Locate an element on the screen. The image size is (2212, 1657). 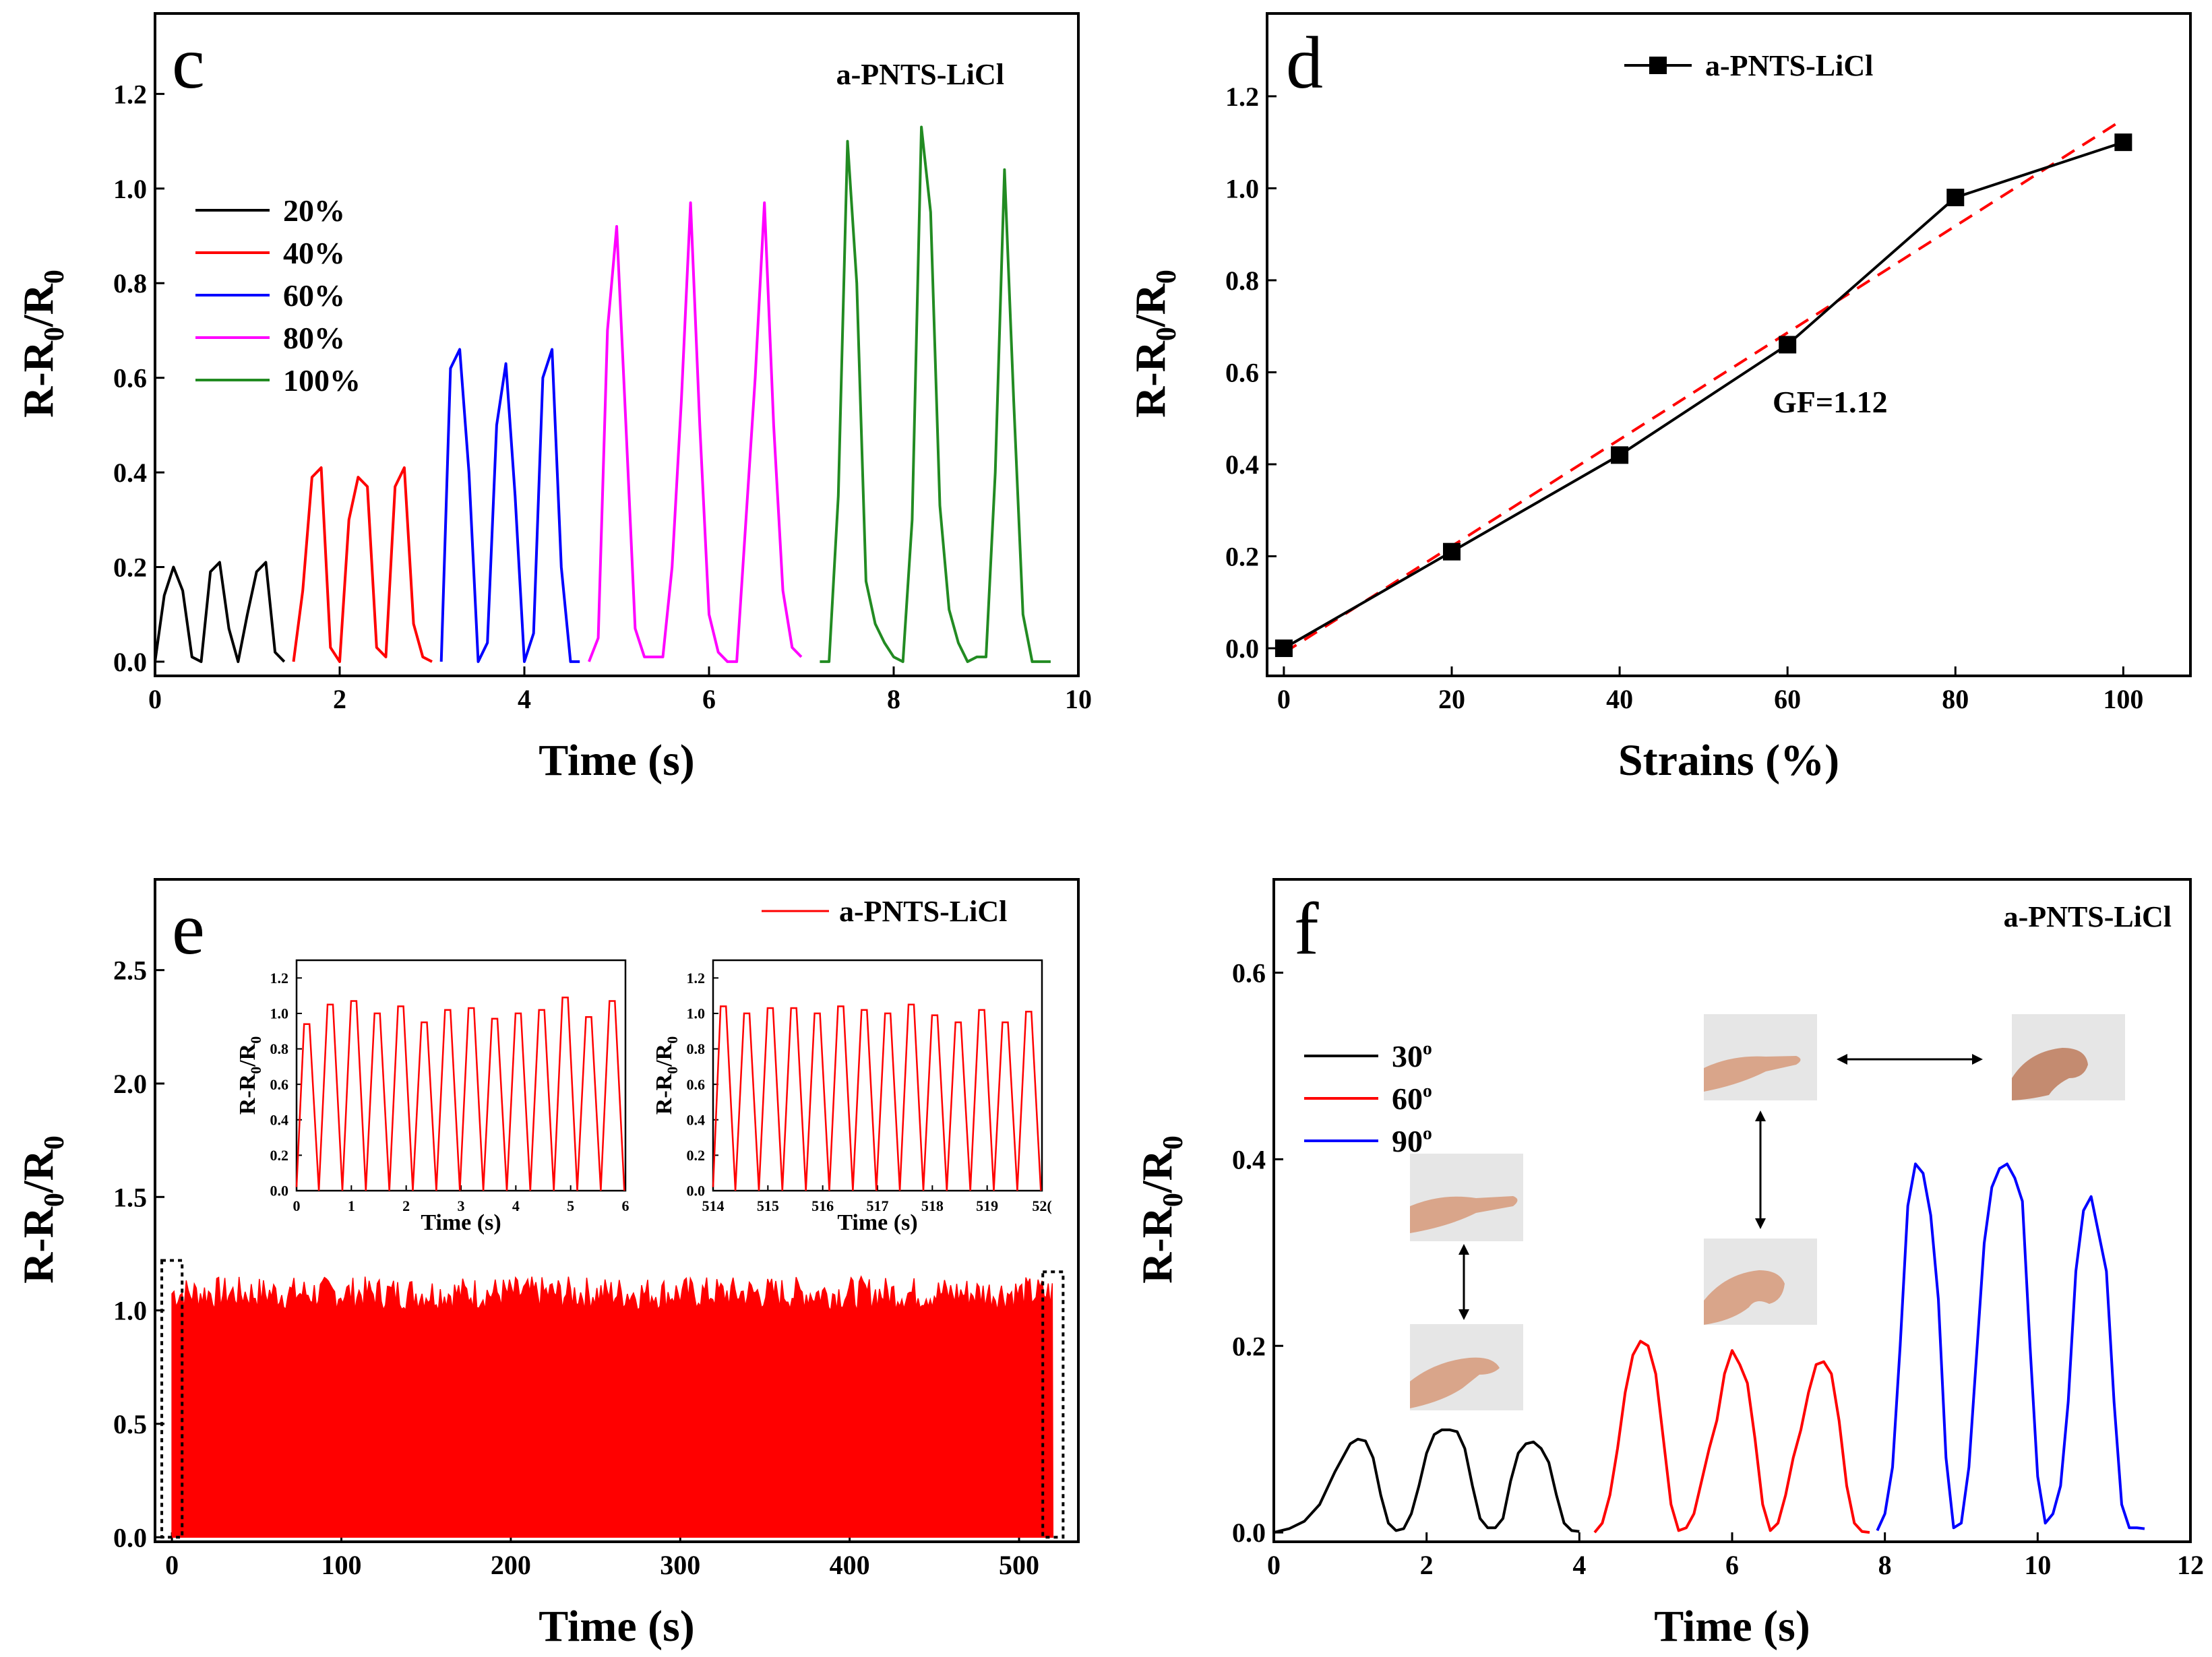
x-tick-label: 400 is located at coordinates (850, 1565).